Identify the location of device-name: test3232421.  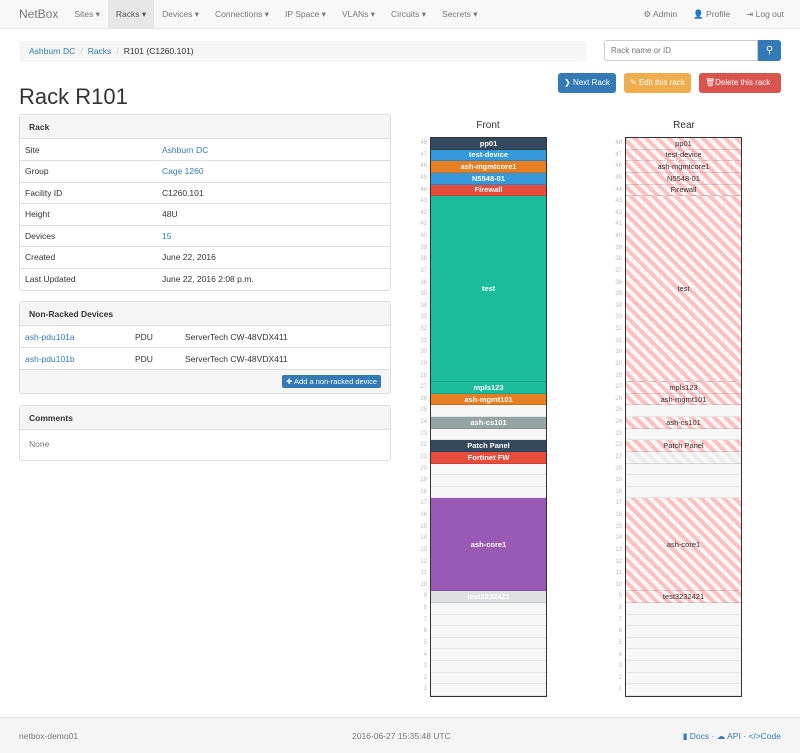
(683, 597).